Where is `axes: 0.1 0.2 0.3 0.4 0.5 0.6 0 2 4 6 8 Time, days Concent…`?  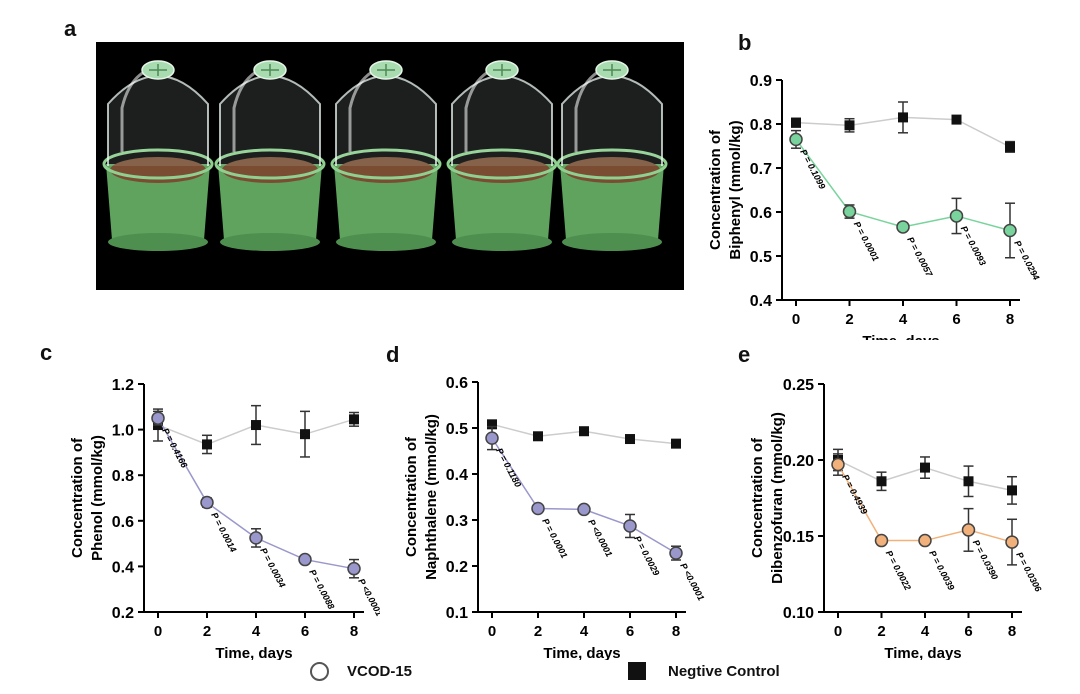 axes: 0.1 0.2 0.3 0.4 0.5 0.6 0 2 4 6 8 Time, days Concent… is located at coordinates (544, 517).